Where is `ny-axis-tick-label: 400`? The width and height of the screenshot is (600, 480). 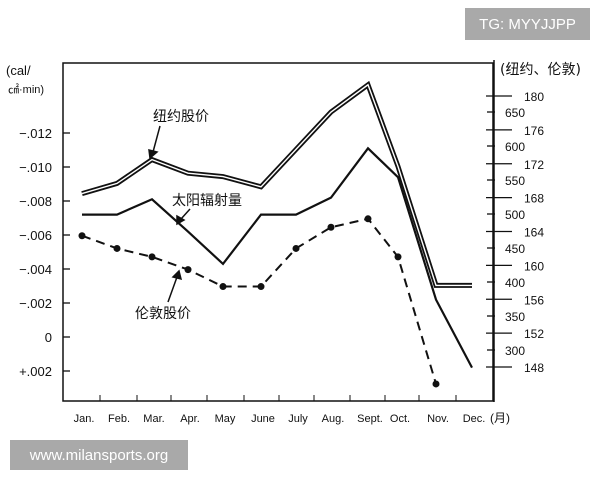 ny-axis-tick-label: 400 is located at coordinates (515, 283).